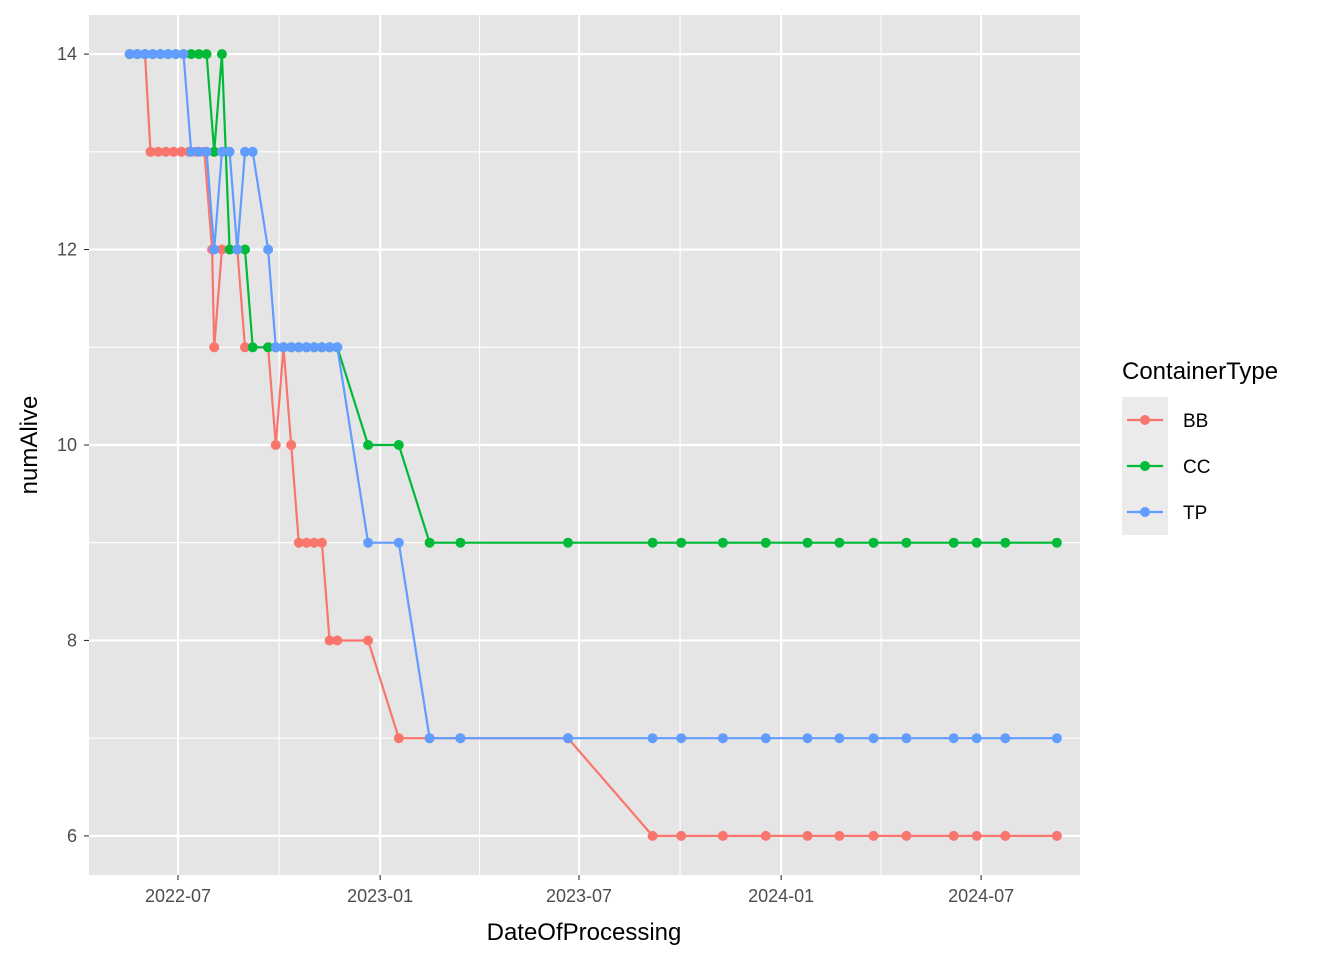 The image size is (1344, 960). I want to click on legend-label-cc: CC, so click(1196, 467).